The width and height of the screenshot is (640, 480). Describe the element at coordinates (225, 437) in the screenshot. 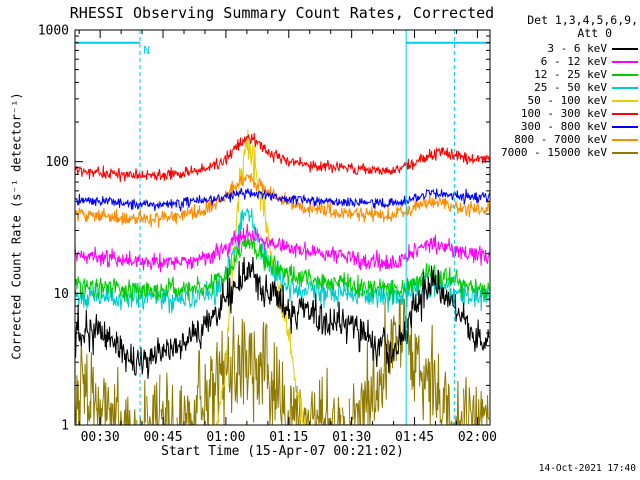

I see `x-tick-label: 01:00` at that location.